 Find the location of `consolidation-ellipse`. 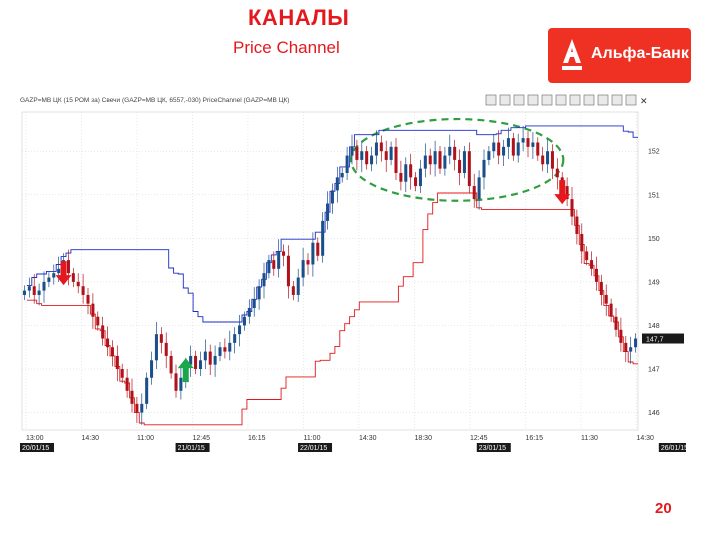

consolidation-ellipse is located at coordinates (457, 159).